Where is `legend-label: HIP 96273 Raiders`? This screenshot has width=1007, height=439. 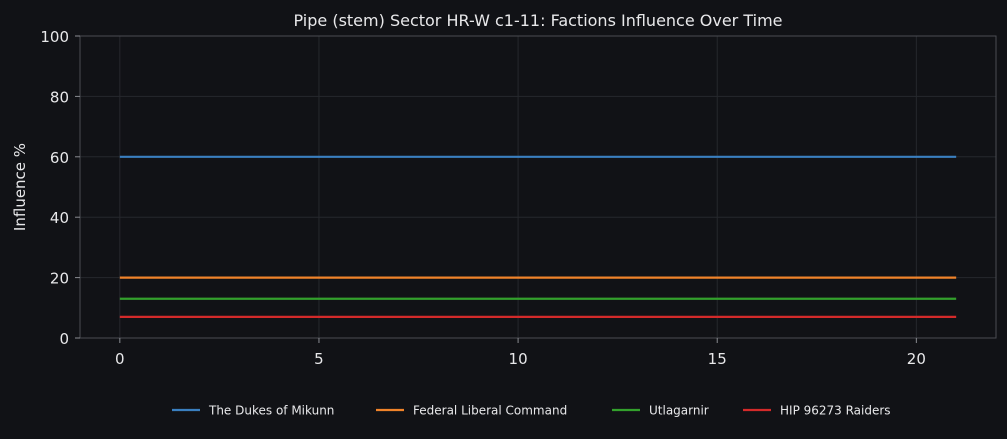
legend-label: HIP 96273 Raiders is located at coordinates (835, 411).